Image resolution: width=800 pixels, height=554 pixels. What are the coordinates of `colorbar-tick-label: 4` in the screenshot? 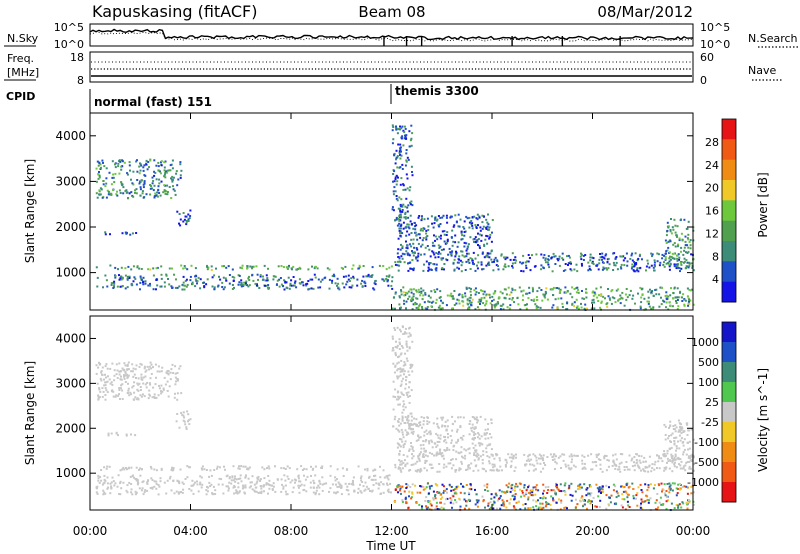 It's located at (715, 279).